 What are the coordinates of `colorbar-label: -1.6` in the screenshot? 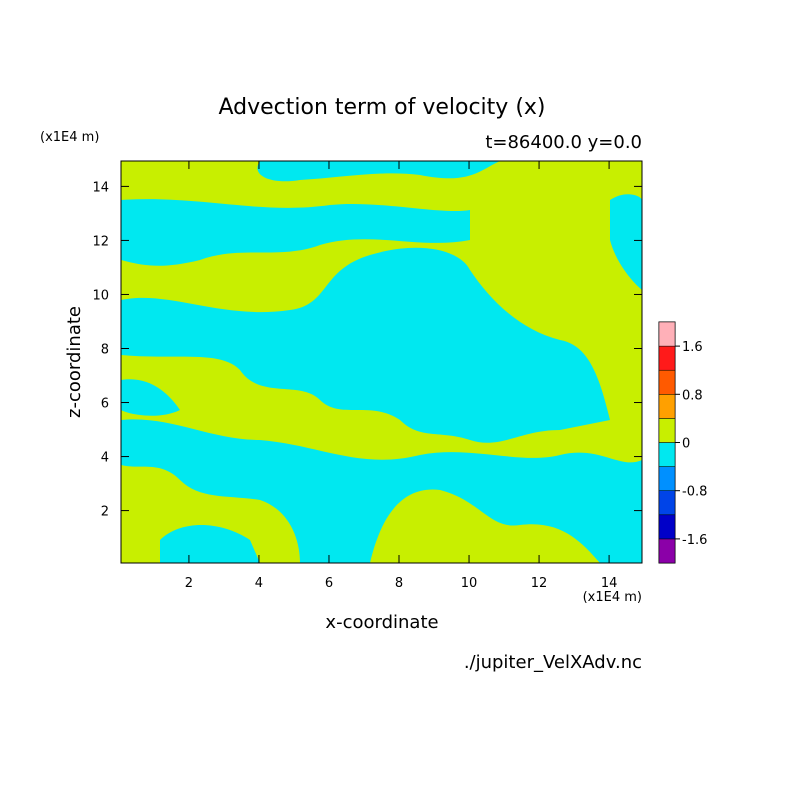 It's located at (694, 540).